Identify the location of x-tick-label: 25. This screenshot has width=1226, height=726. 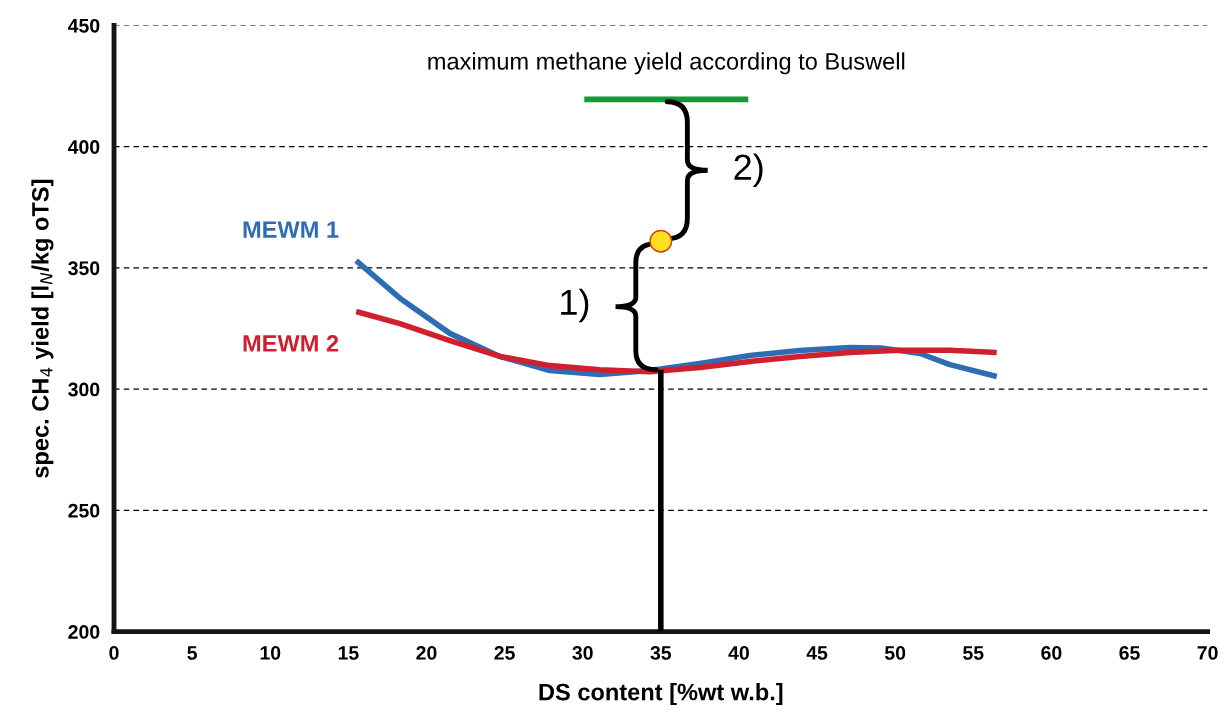
(504, 653).